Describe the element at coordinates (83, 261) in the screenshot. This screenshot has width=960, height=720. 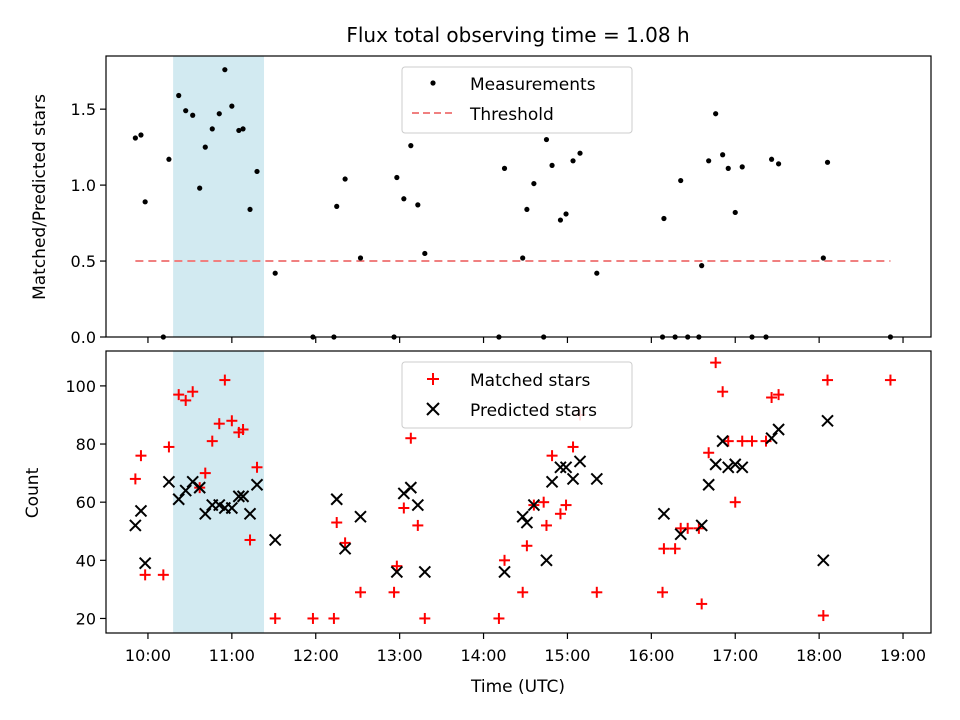
I see `ratio-y-tick-label: 0.5` at that location.